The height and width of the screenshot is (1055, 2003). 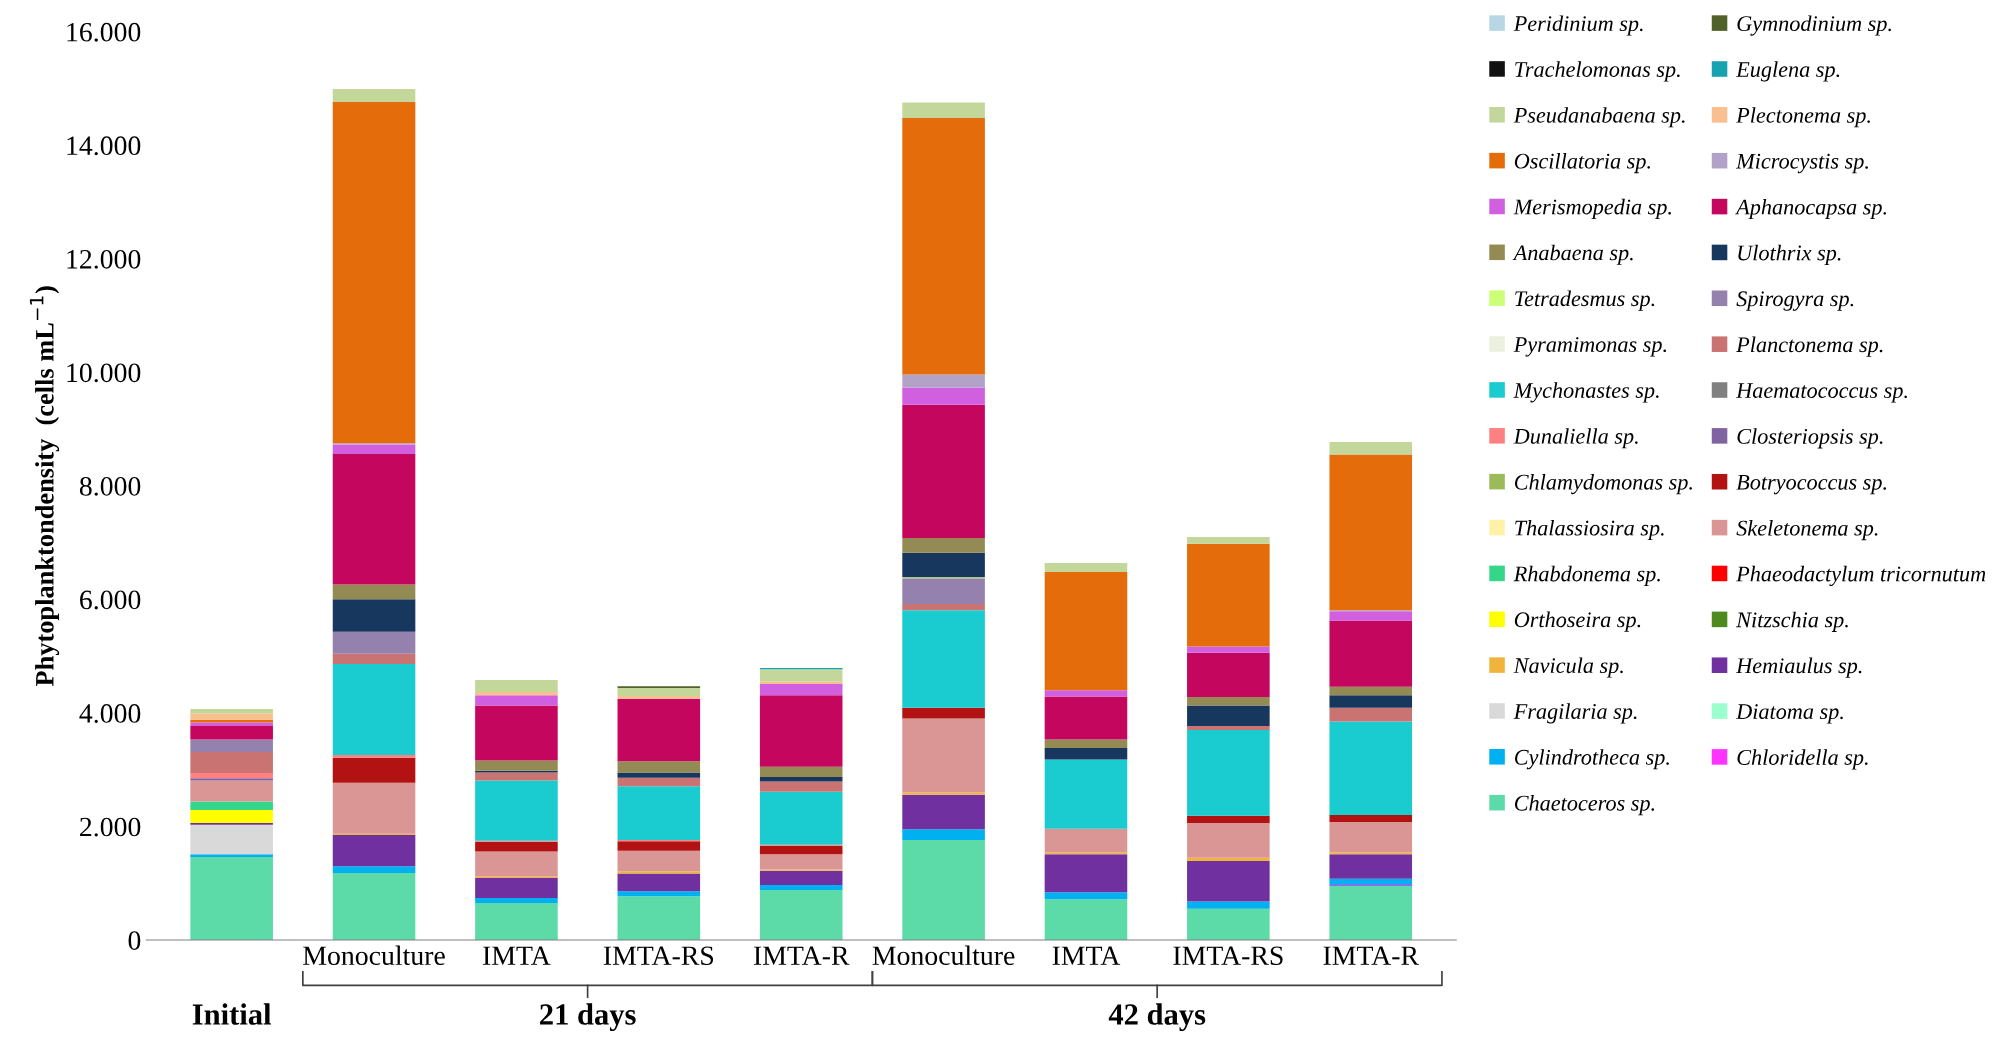 What do you see at coordinates (1803, 117) in the screenshot?
I see `legend-label: Plectonema sp.` at bounding box center [1803, 117].